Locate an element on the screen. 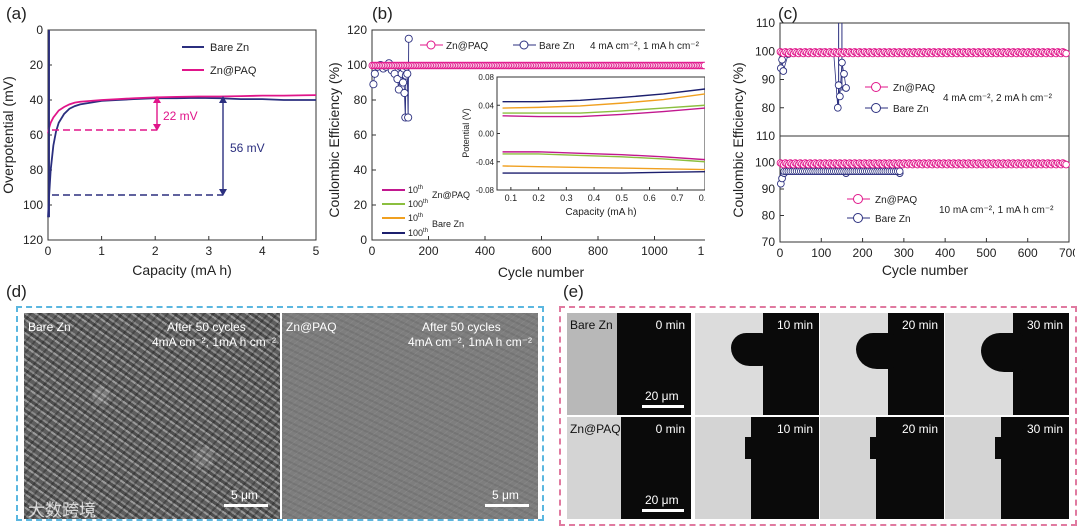  panel-a-label: (a) is located at coordinates (16, 13).